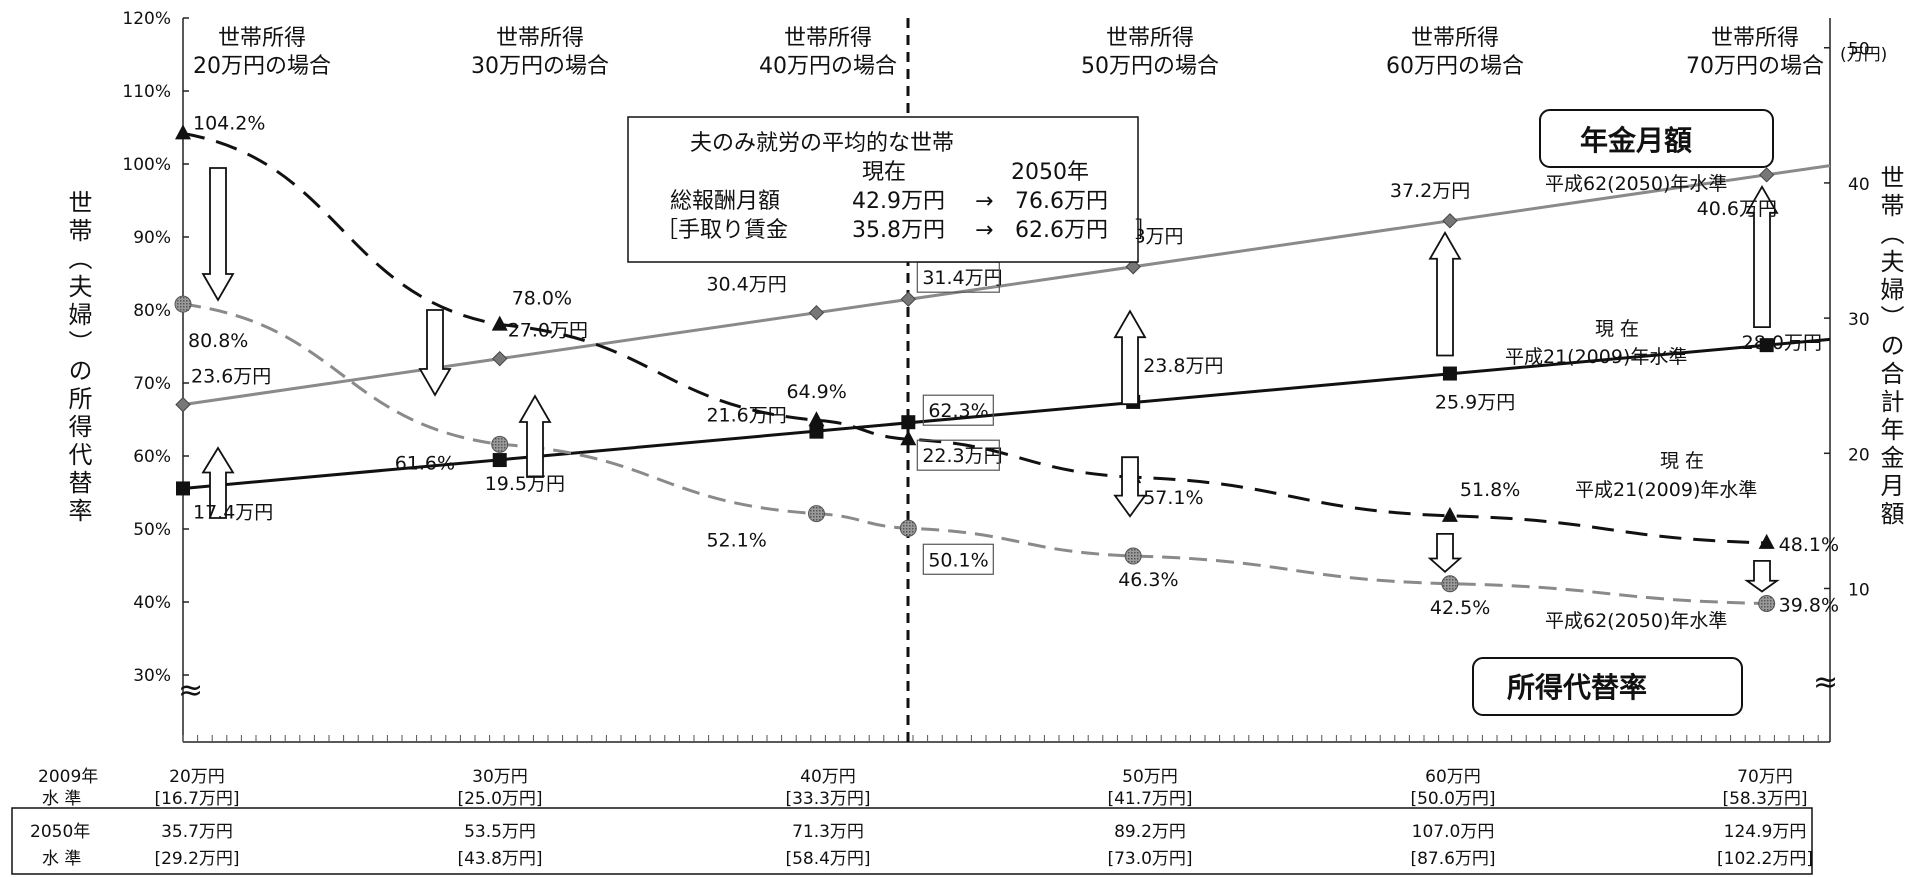  Describe the element at coordinates (1636, 184) in the screenshot. I see `pension-2050-label: 平成62(2050)年水準` at that location.